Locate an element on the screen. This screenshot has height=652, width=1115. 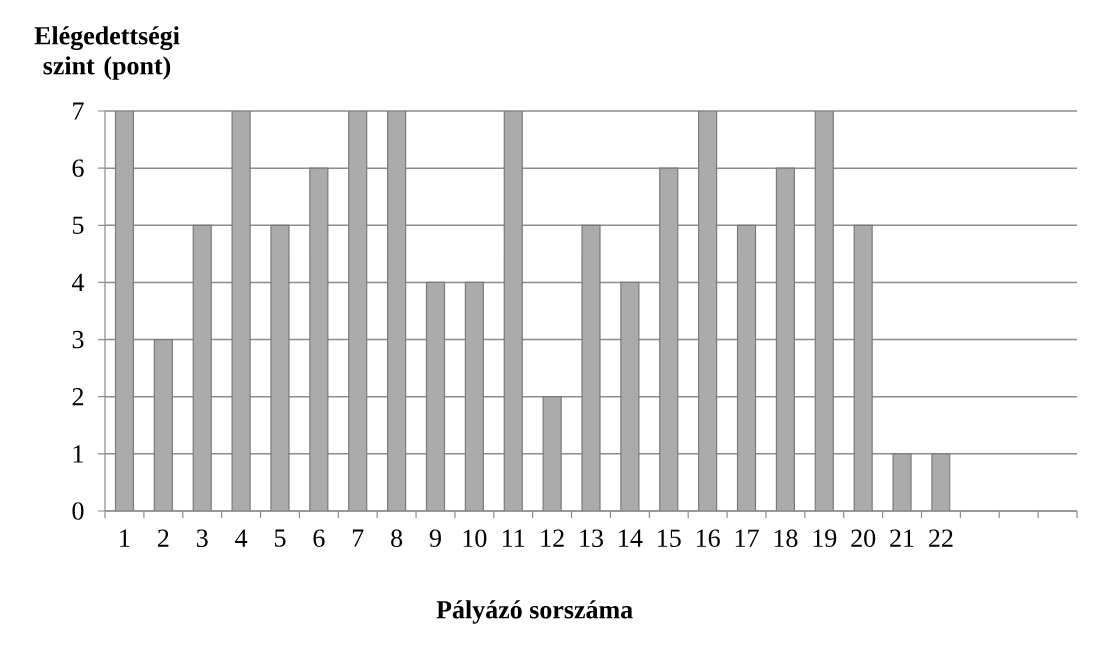
x-tick-label: 9 is located at coordinates (435, 538).